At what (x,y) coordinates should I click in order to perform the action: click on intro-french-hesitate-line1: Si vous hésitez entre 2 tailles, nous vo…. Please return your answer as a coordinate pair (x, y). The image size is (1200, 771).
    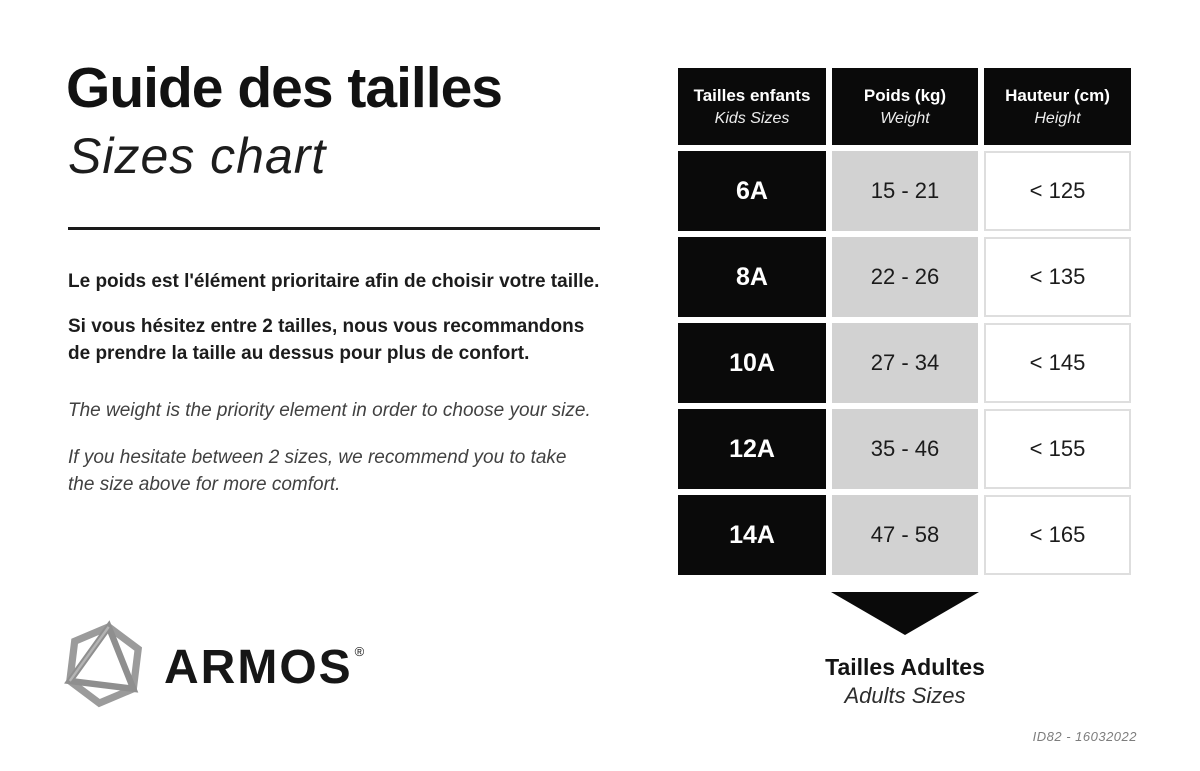
    Looking at the image, I should click on (326, 326).